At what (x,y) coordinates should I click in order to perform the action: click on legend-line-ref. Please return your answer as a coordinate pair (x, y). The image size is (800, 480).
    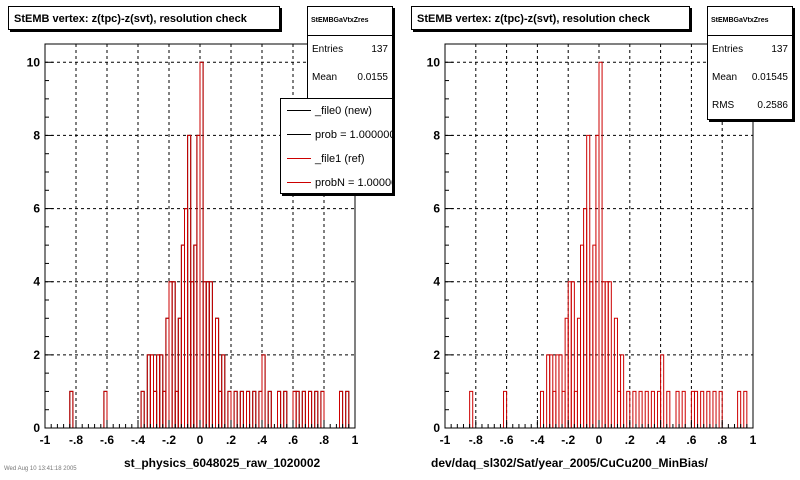
    Looking at the image, I should click on (299, 158).